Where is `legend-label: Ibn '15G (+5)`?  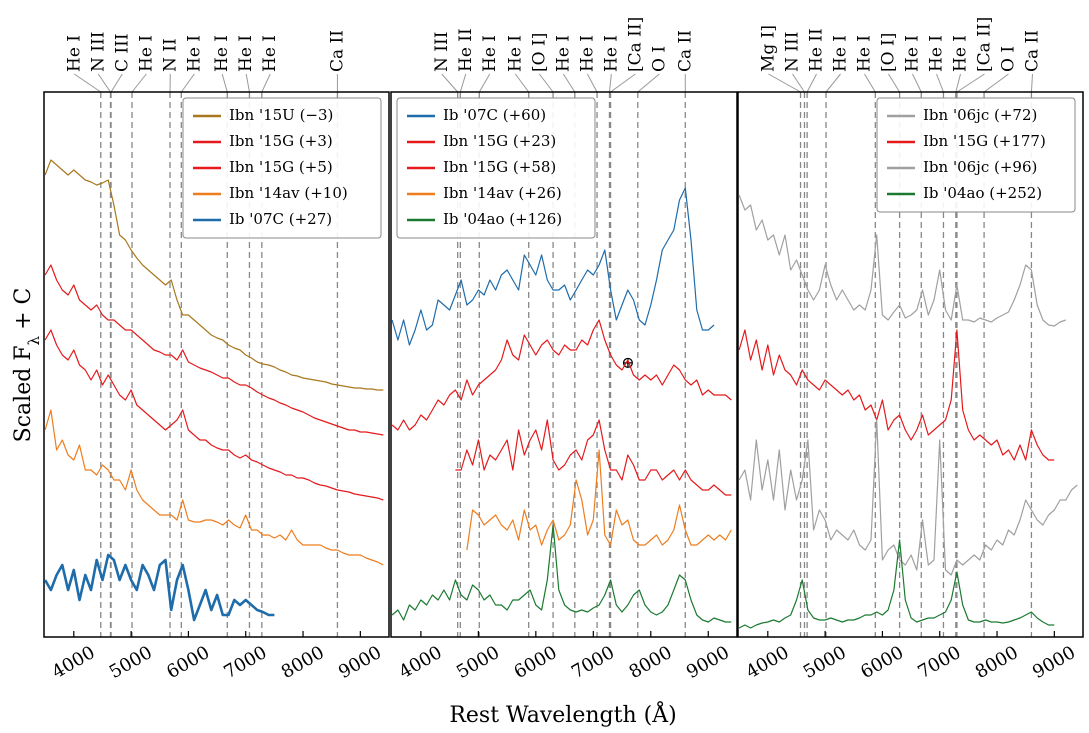 legend-label: Ibn '15G (+5) is located at coordinates (281, 167).